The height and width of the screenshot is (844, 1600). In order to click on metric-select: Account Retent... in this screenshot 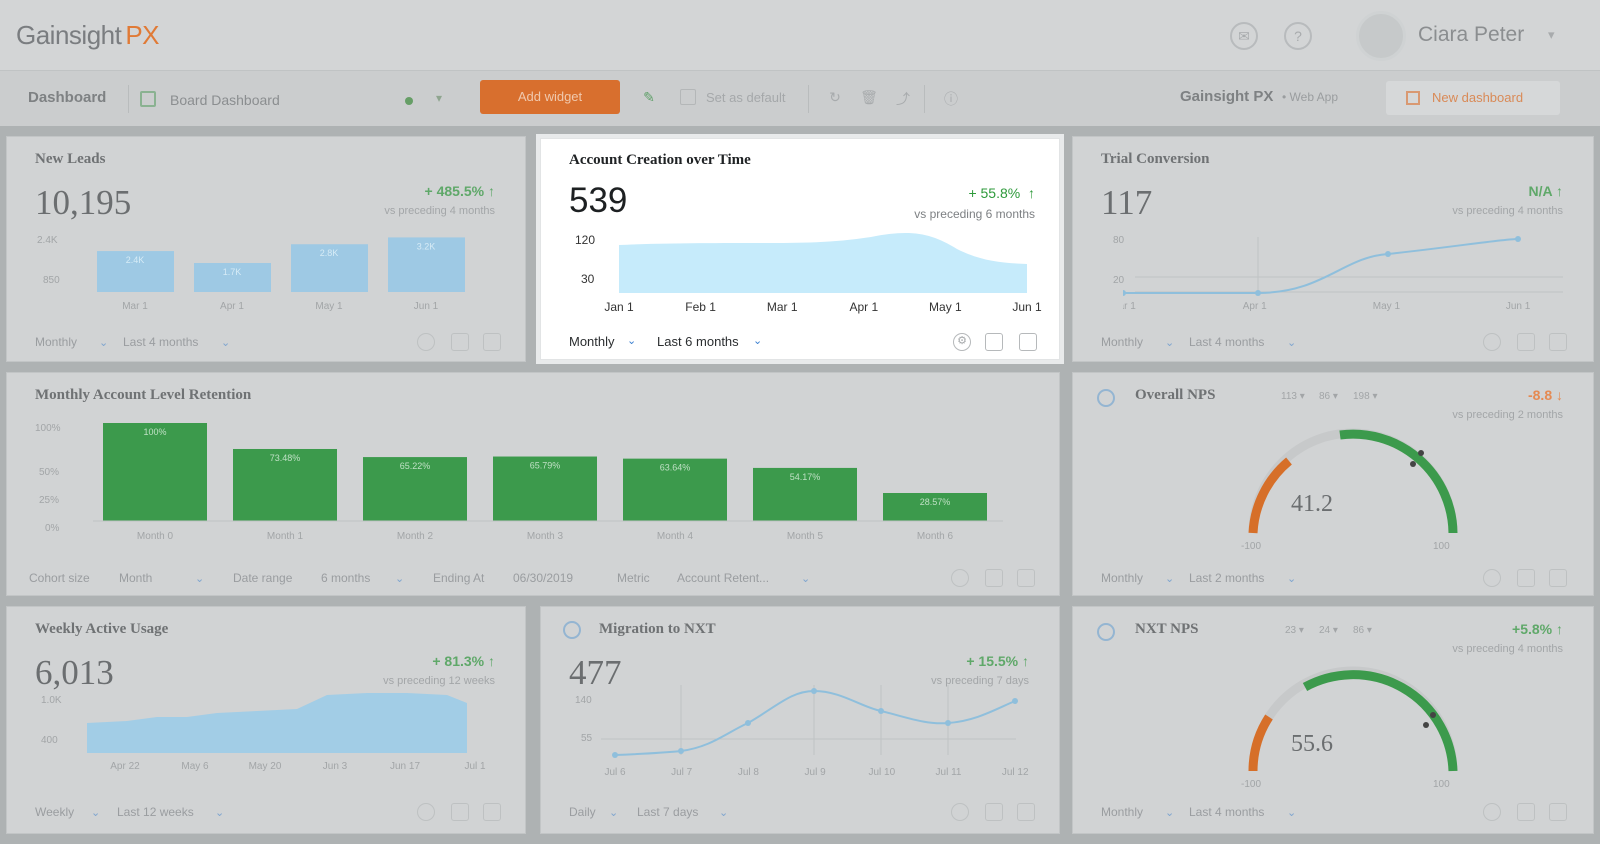, I will do `click(723, 578)`.